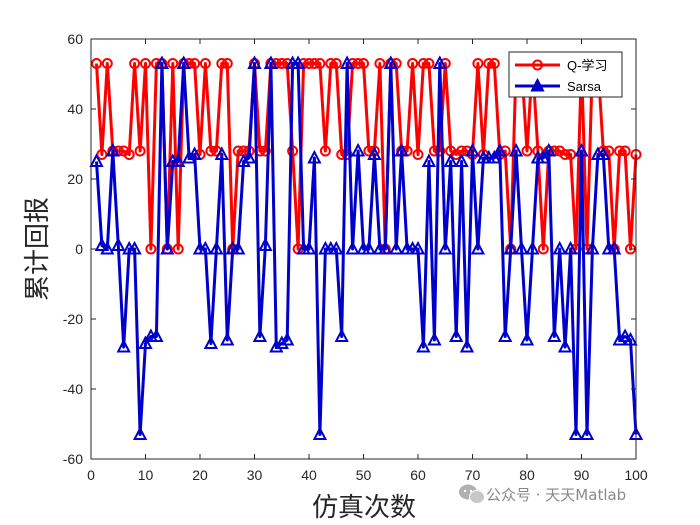 Image resolution: width=700 pixels, height=525 pixels. Describe the element at coordinates (584, 86) in the screenshot. I see `legend-label: Sarsa` at that location.